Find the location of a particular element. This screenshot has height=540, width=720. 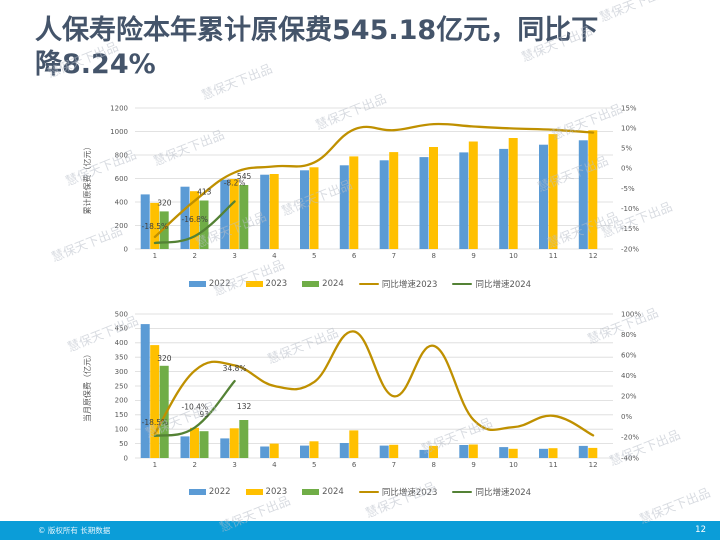

legend-label: 同比增速2024 is located at coordinates (503, 493).